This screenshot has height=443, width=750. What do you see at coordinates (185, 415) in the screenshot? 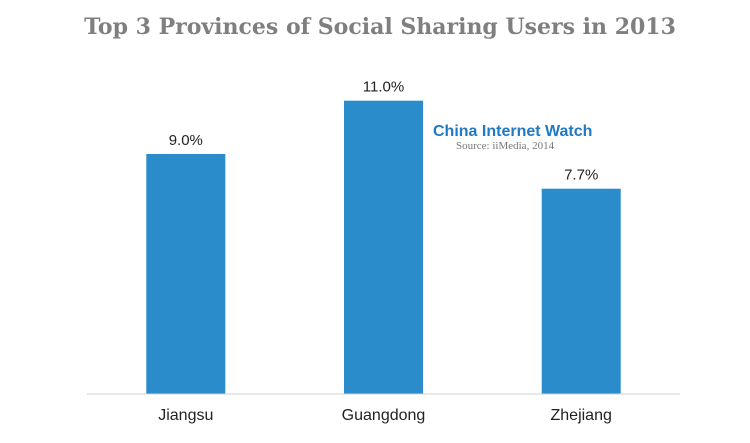
I see `x-tick-label-jiangsu: Jiangsu` at bounding box center [185, 415].